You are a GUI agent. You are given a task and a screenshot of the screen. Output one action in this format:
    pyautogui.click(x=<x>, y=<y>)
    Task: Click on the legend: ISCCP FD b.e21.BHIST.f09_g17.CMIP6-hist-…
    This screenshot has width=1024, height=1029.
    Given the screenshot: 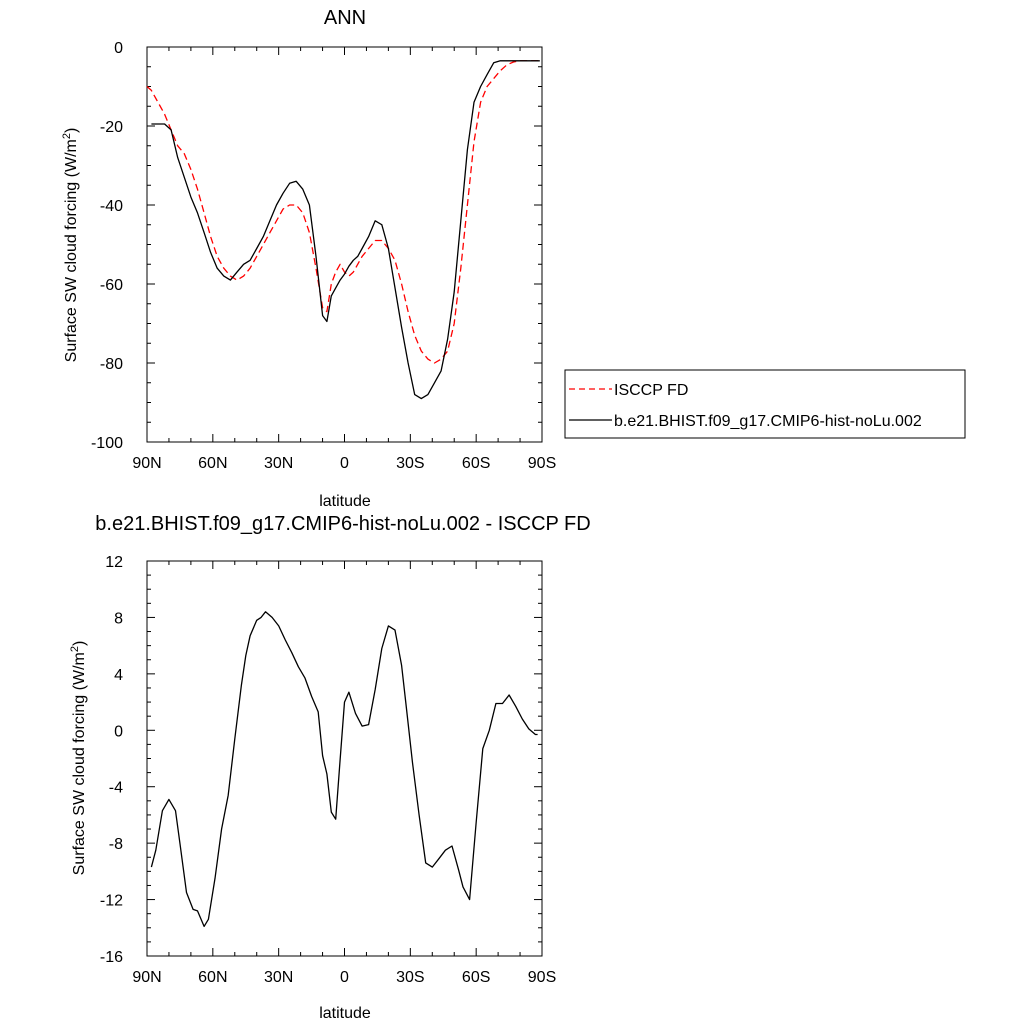 What is the action you would take?
    pyautogui.click(x=765, y=404)
    